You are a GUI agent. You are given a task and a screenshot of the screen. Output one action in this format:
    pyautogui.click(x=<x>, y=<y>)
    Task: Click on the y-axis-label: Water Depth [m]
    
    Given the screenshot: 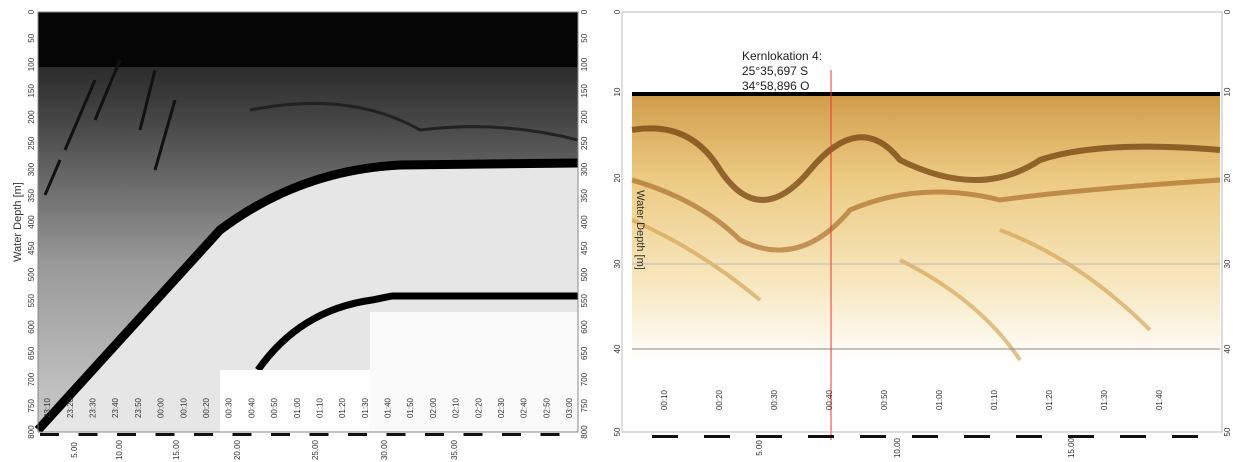 What is the action you would take?
    pyautogui.click(x=18, y=222)
    